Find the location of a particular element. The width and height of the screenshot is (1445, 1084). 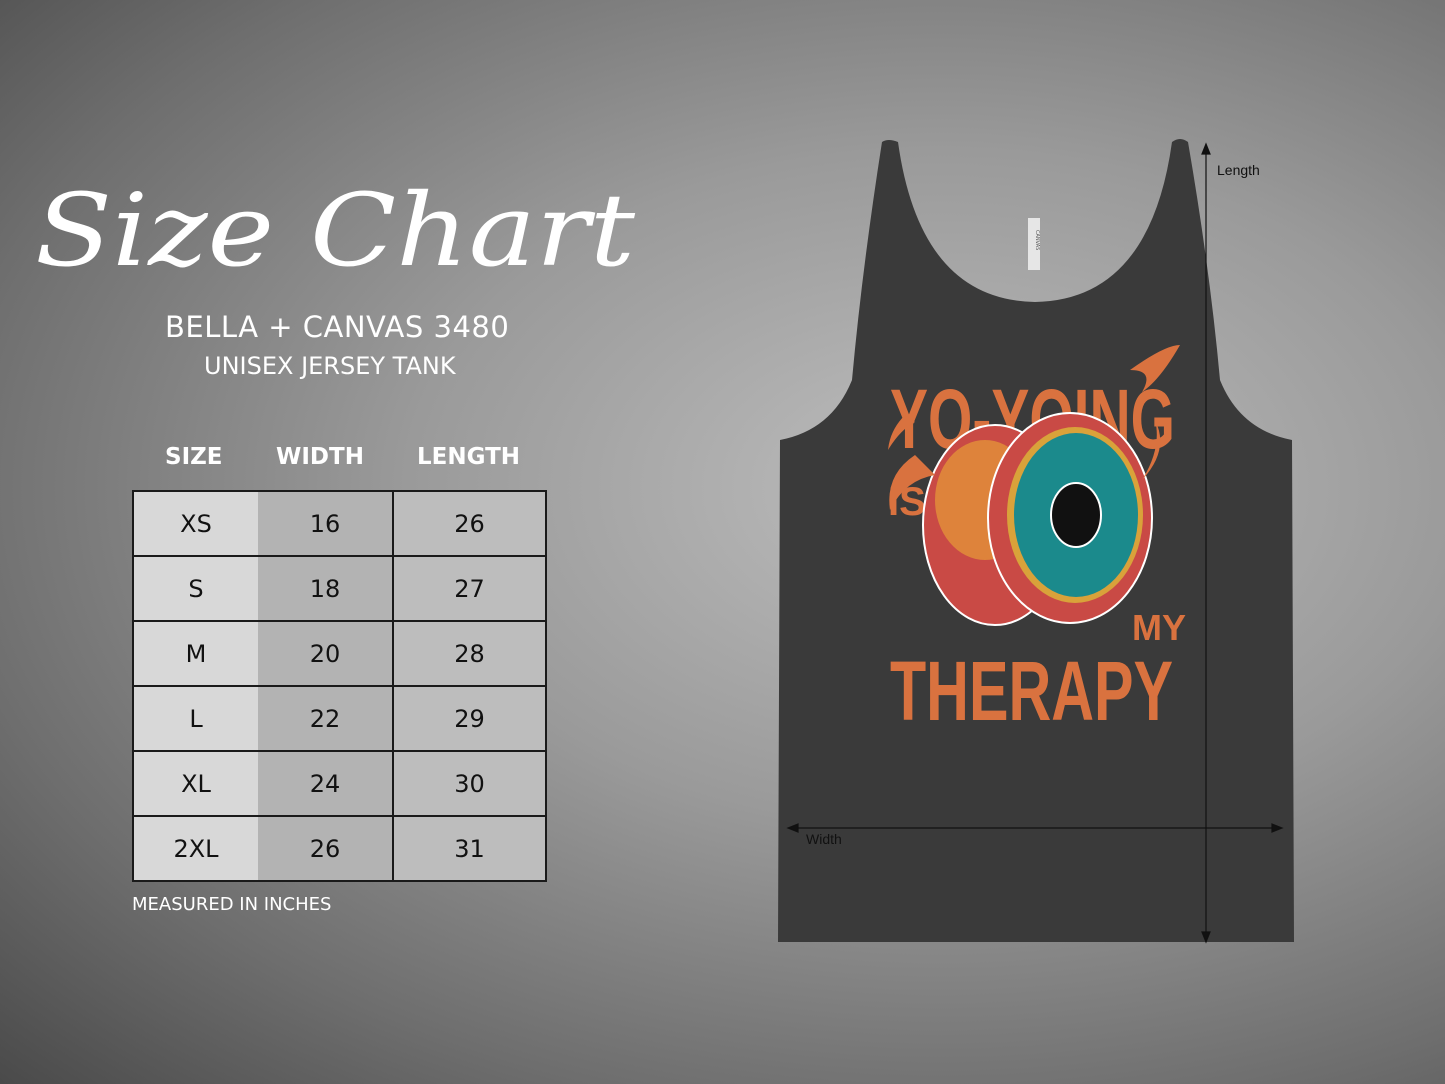

table-row: 2XL 26 31 is located at coordinates (339, 848).